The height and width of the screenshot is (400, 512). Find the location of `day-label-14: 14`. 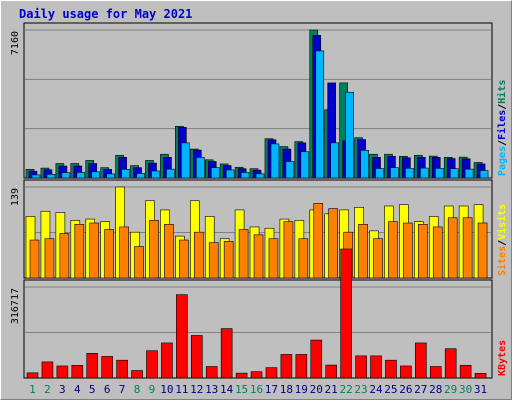

day-label-14: 14 is located at coordinates (227, 389).